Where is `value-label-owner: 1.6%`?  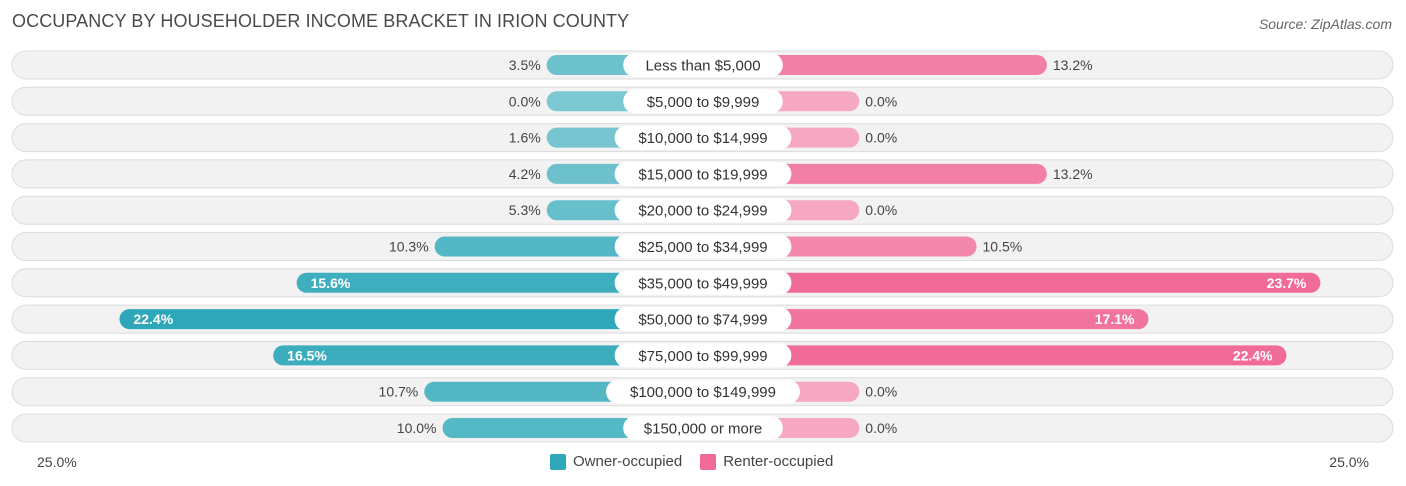
value-label-owner: 1.6% is located at coordinates (525, 138).